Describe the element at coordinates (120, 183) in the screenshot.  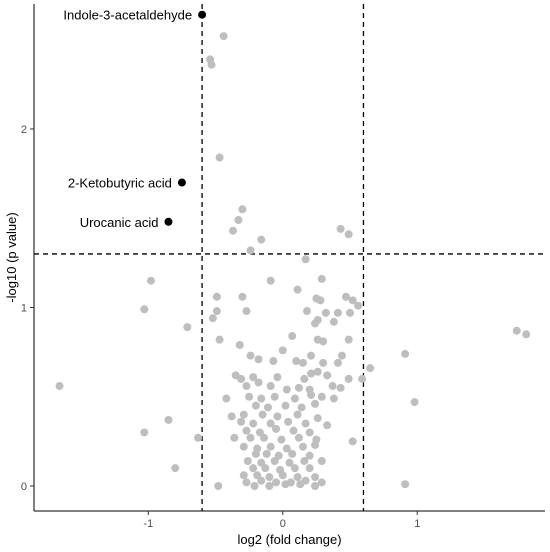
I see `point-label: 2-Ketobutyric acid` at that location.